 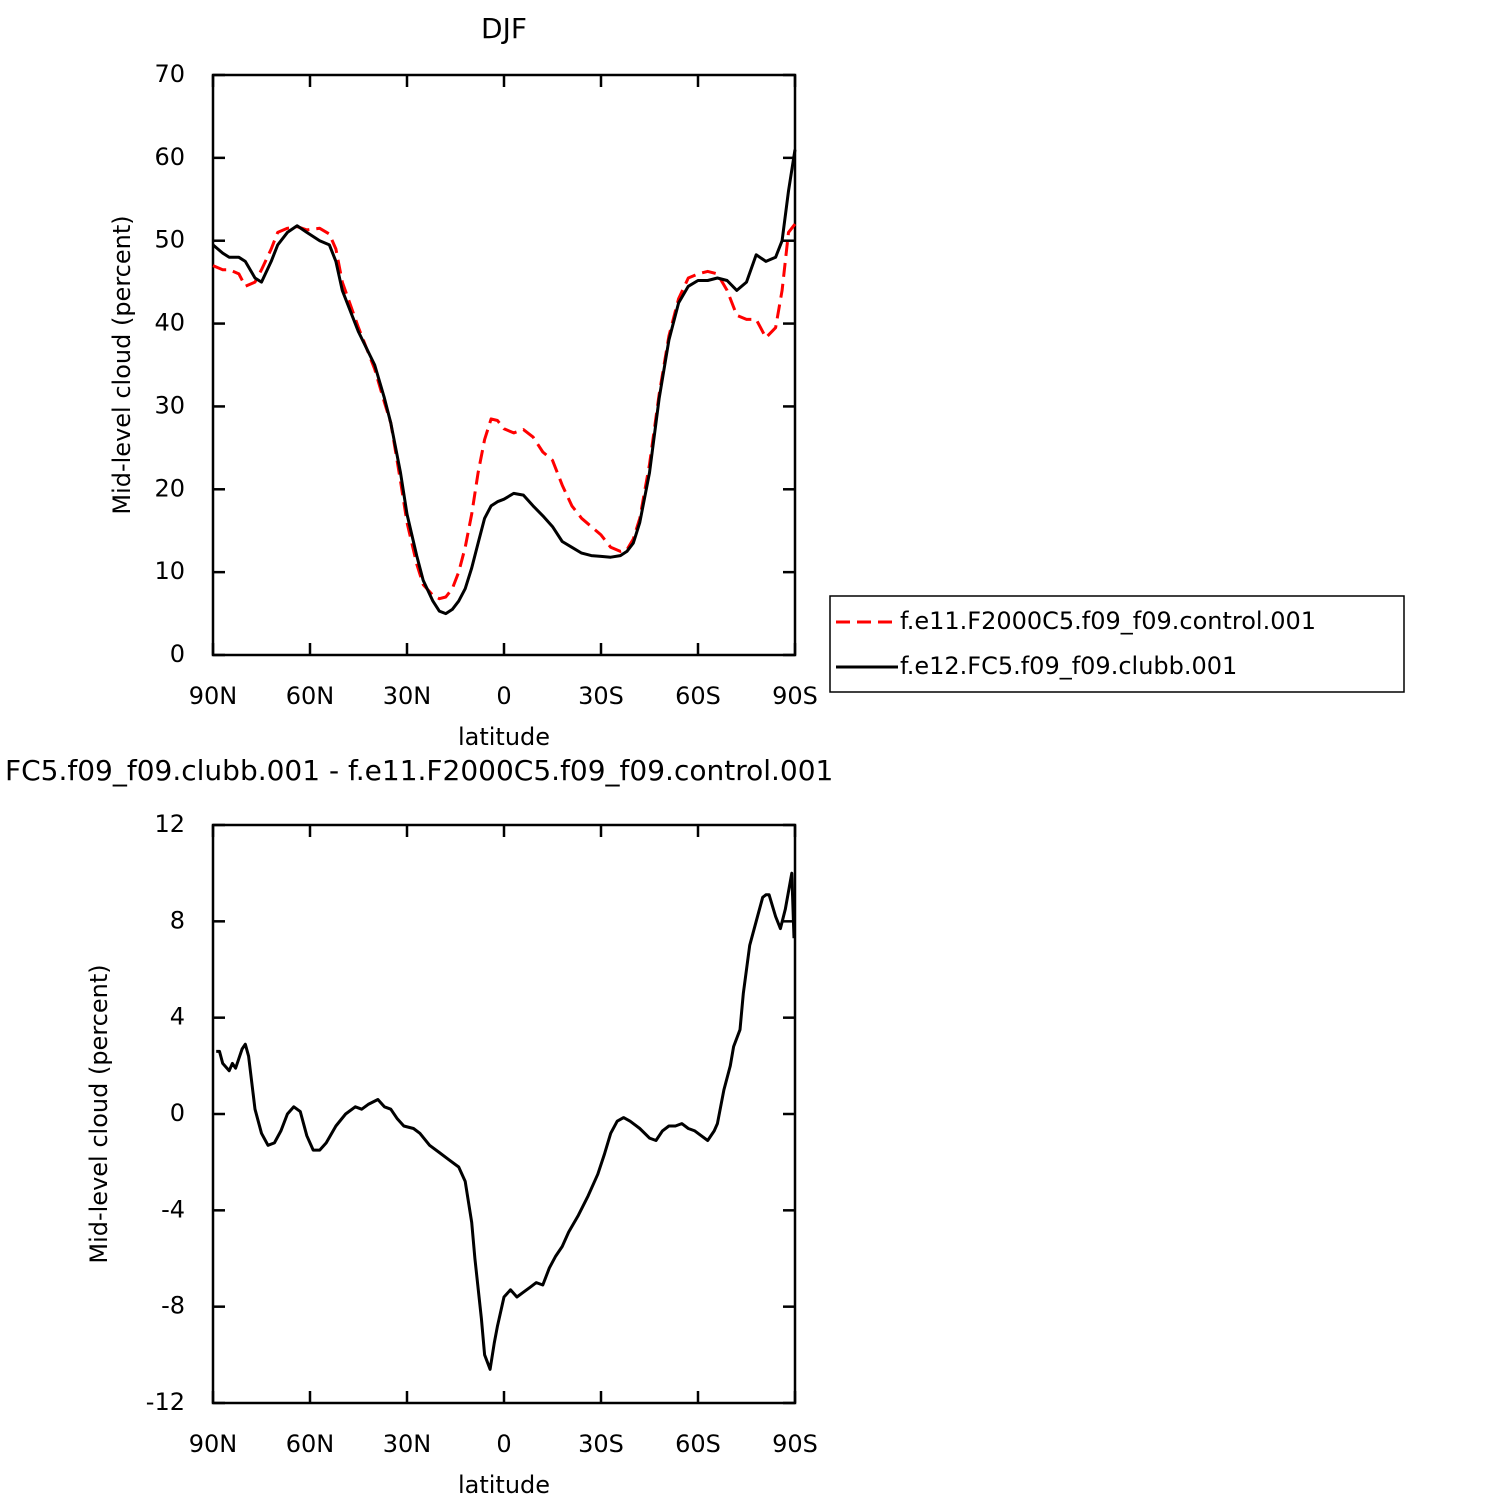 I want to click on y-tick-label: 70, so click(x=169, y=74).